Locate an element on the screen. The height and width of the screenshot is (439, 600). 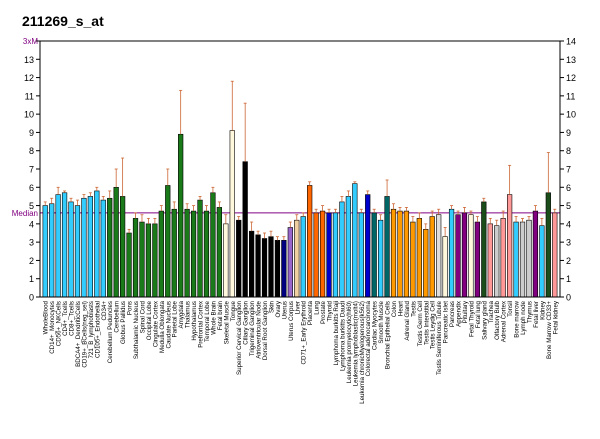
x-tick-label: Salivary gland is located at coordinates (484, 319).